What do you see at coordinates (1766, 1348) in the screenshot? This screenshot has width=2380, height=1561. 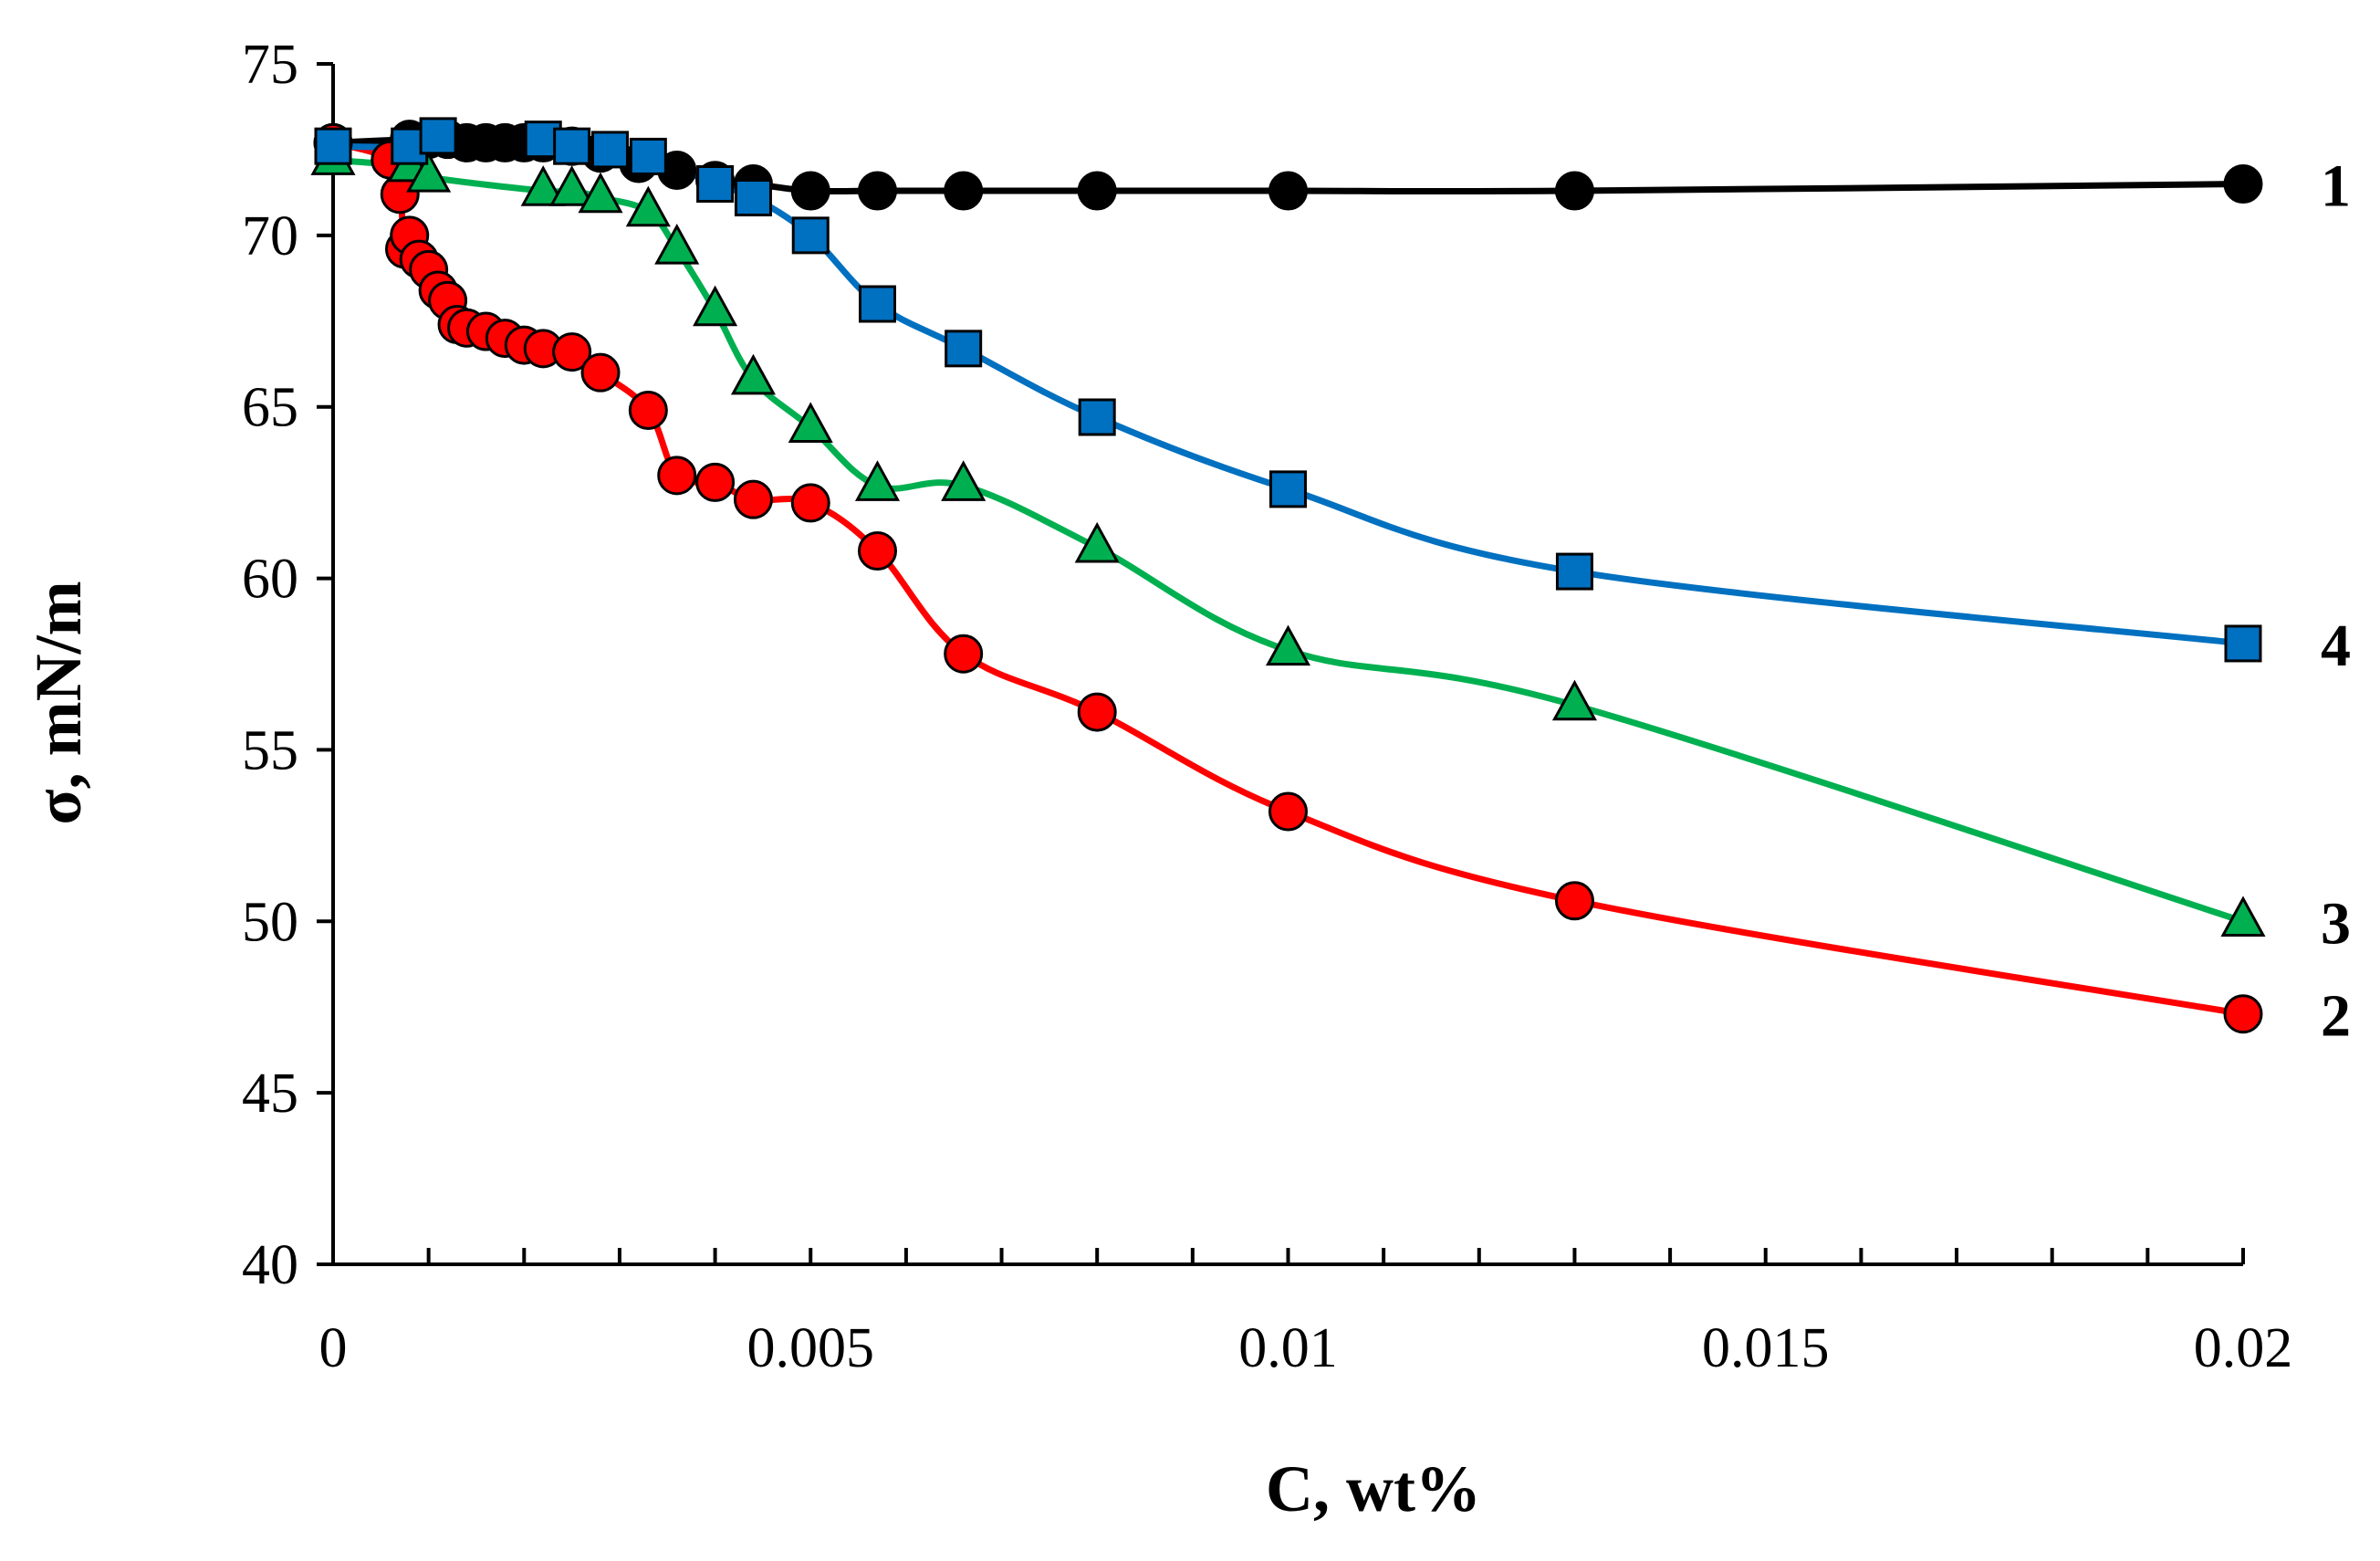 I see `x-tick-label: 0.015` at bounding box center [1766, 1348].